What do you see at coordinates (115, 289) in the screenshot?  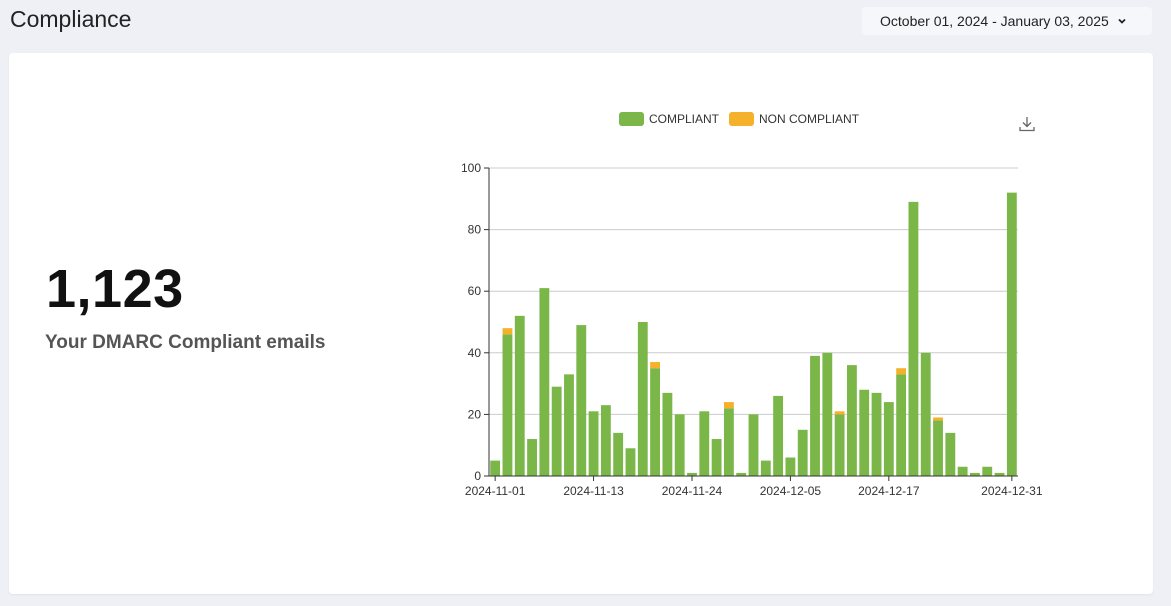 I see `compliant-count: 1,123` at bounding box center [115, 289].